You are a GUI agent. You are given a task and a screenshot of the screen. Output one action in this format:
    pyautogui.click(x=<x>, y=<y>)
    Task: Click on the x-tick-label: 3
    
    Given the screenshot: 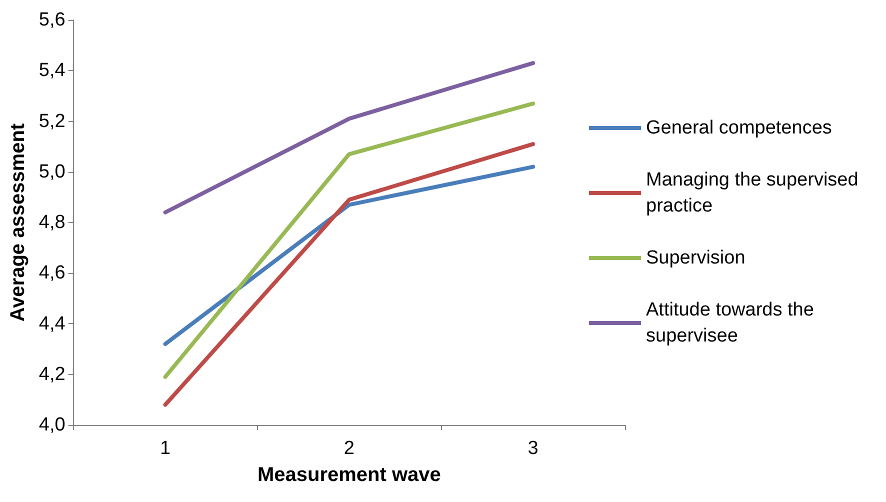 What is the action you would take?
    pyautogui.click(x=533, y=448)
    